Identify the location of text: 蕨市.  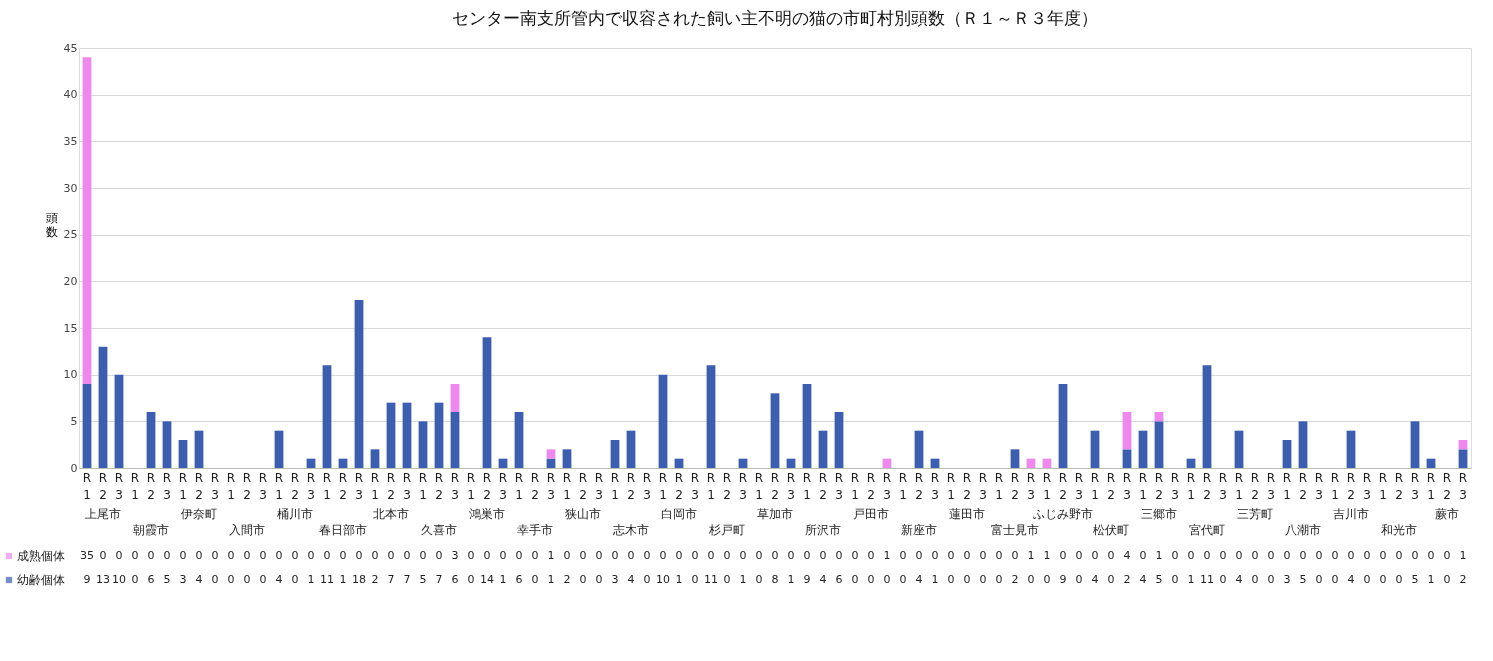
(1447, 514).